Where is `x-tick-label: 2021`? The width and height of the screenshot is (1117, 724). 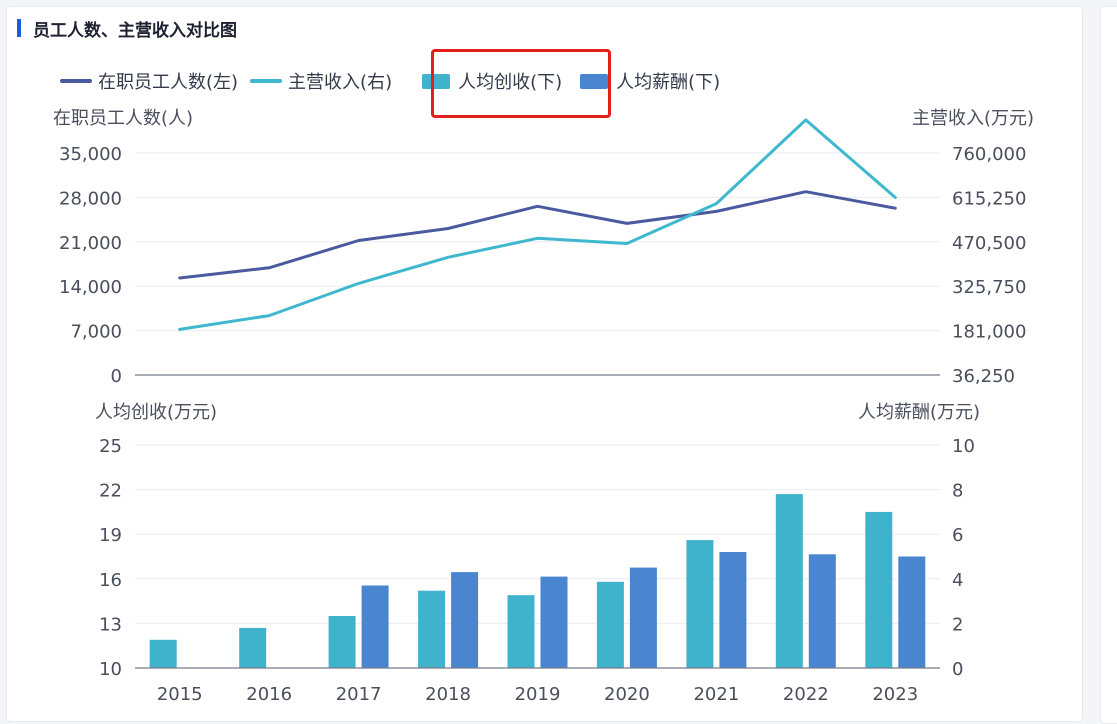
x-tick-label: 2021 is located at coordinates (716, 694).